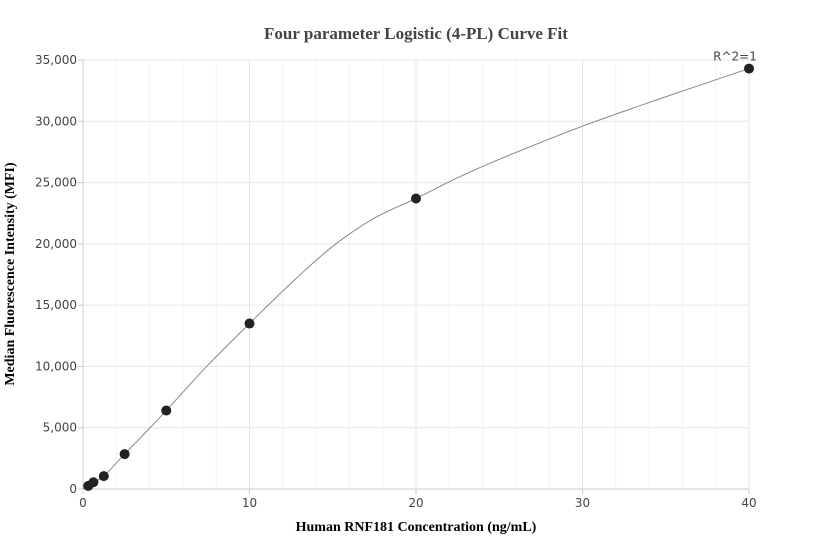 Image resolution: width=832 pixels, height=560 pixels. I want to click on x-axis-ticks: 0 10 20 30 40, so click(418, 499).